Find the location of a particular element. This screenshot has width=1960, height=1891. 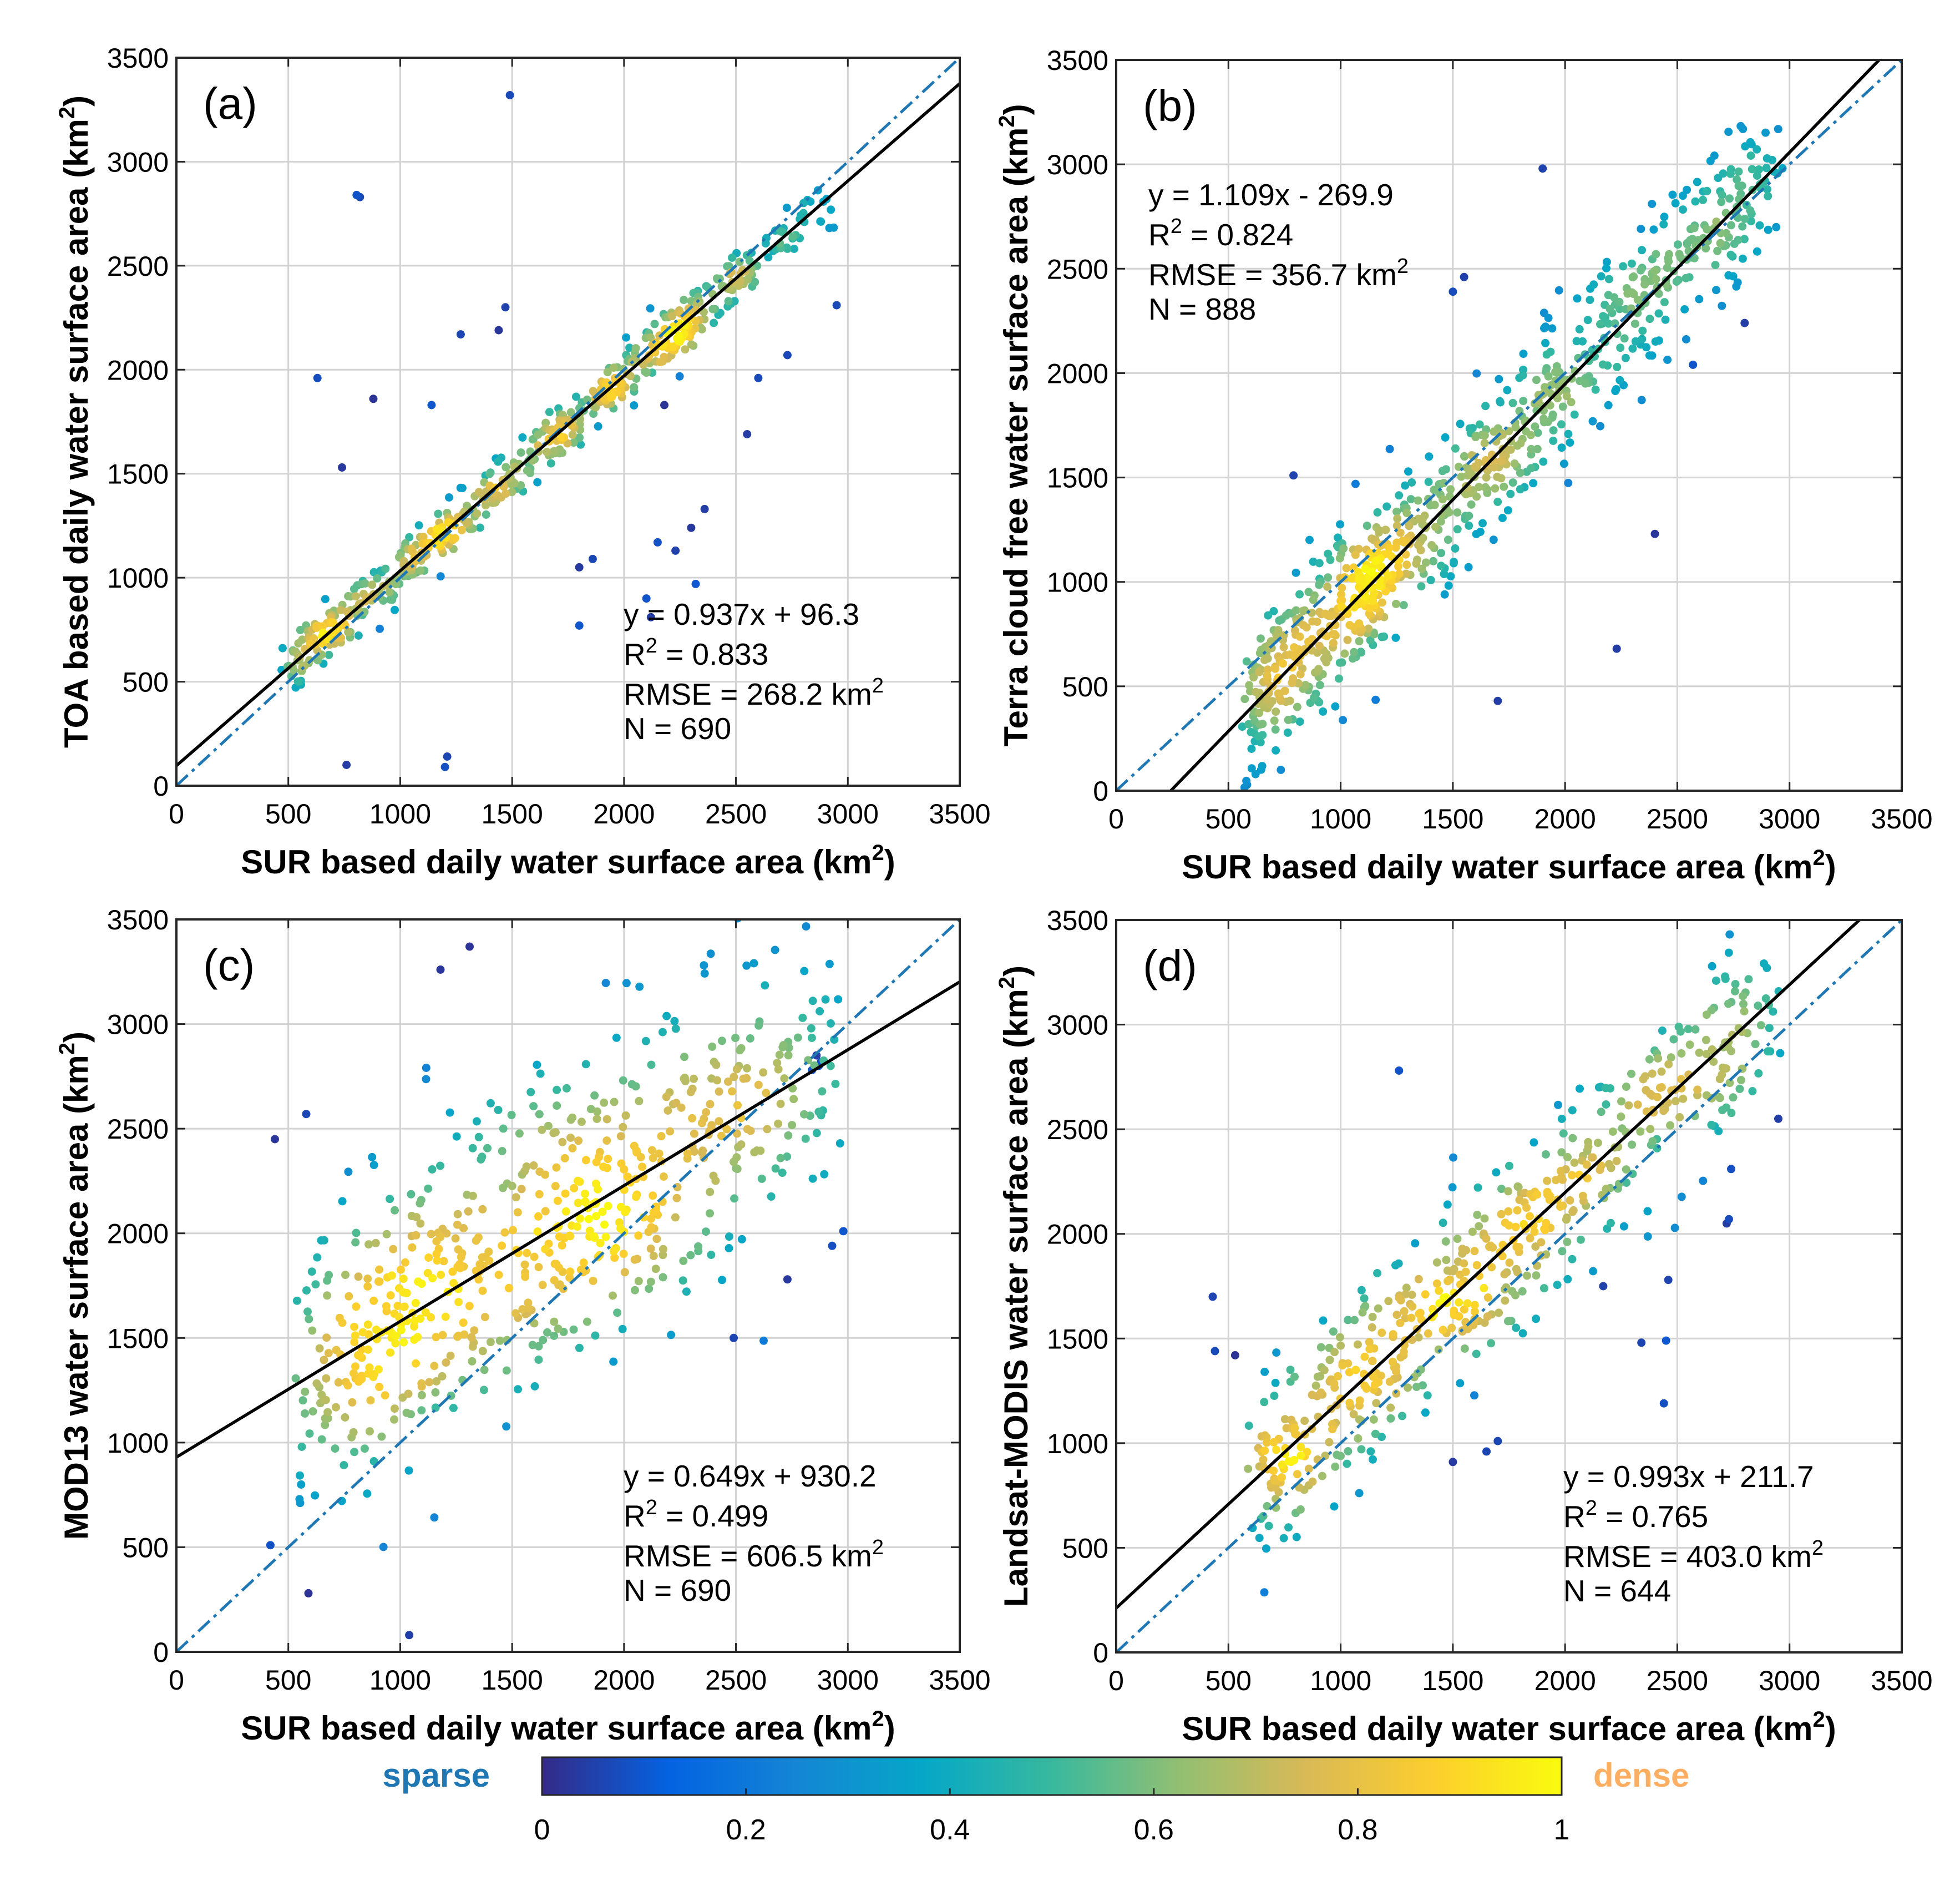

x-axis-label-sup: 2 is located at coordinates (878, 1719).